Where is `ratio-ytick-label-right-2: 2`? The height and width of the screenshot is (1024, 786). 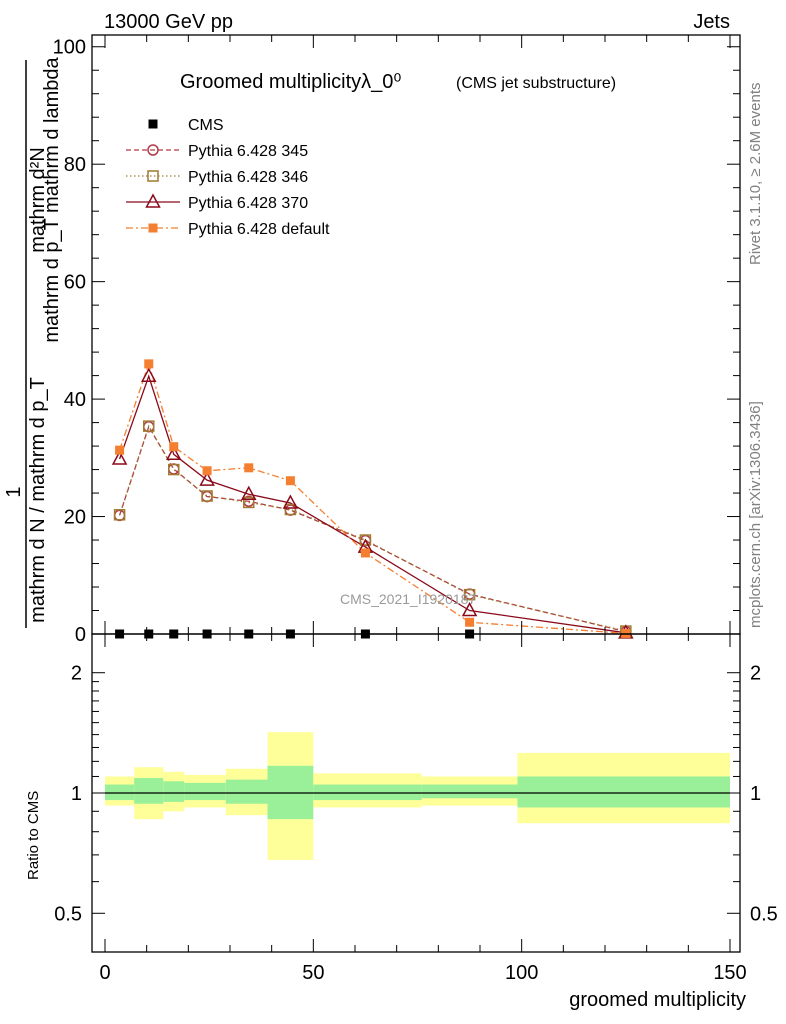
ratio-ytick-label-right-2: 2 is located at coordinates (755, 674).